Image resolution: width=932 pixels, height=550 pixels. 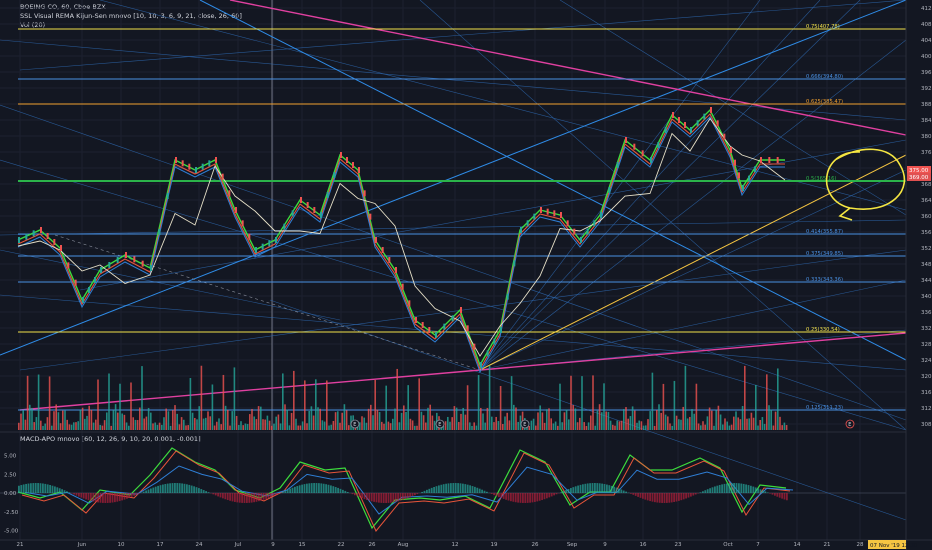 I want to click on macd-tick: -5.00, so click(x=11, y=532).